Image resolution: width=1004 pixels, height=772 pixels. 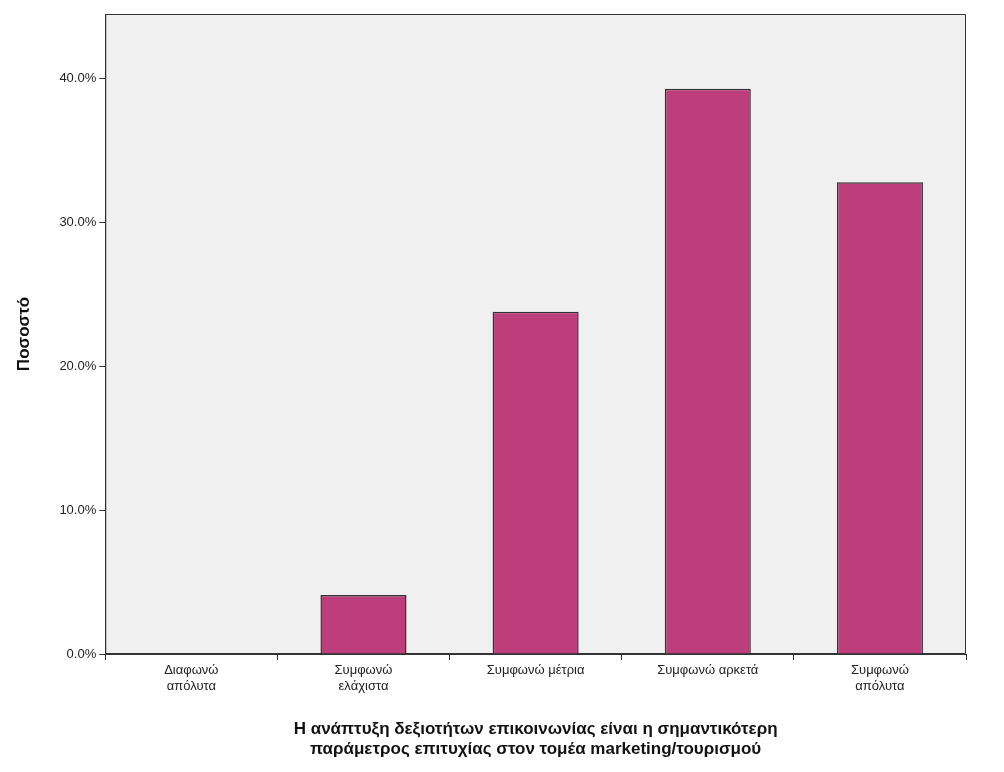 What do you see at coordinates (535, 739) in the screenshot?
I see `x-axis-title: Η ανάπτυξη δεξιοτήτων επικοινωνίας είναι η σημαντικότερη παράμετρος επιτυχίας στον τομέα marketing/τουρισμού` at bounding box center [535, 739].